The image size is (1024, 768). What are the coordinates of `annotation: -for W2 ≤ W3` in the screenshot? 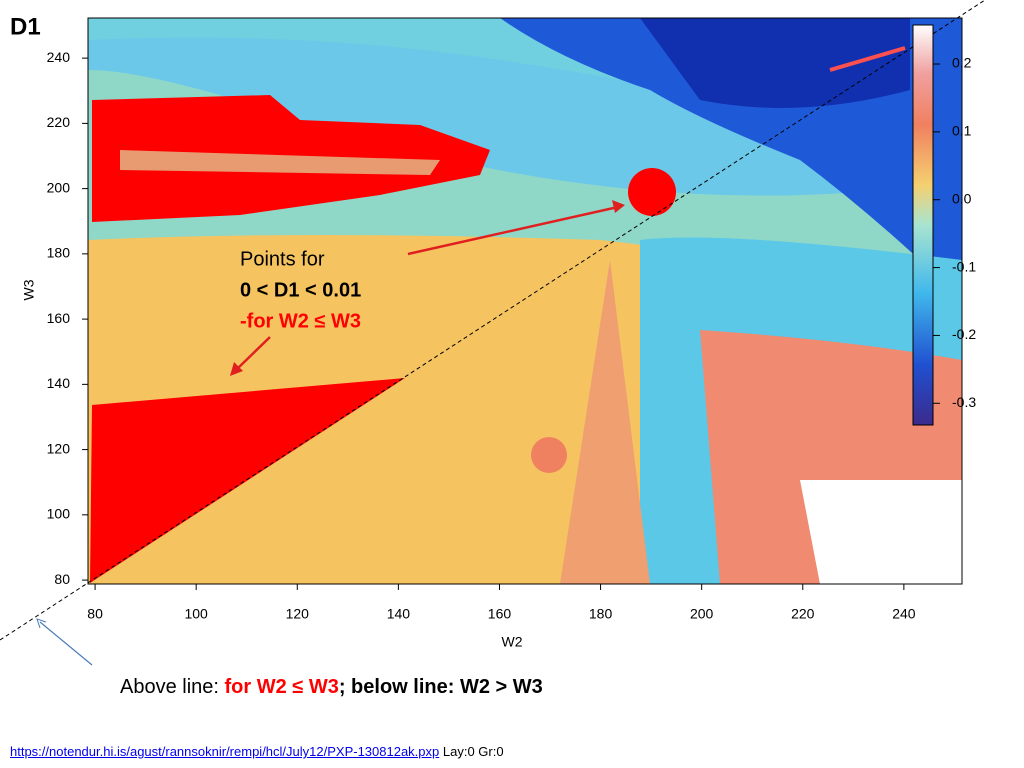 It's located at (300, 321).